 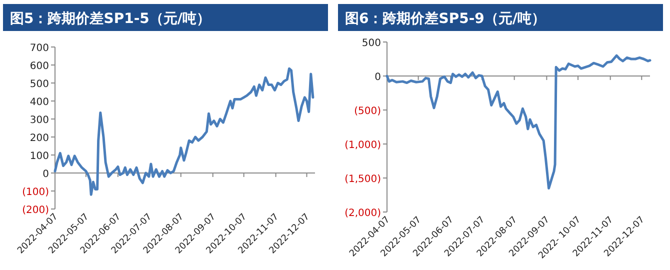 What do you see at coordinates (363, 213) in the screenshot?
I see `y-tick-label: (2,000)` at bounding box center [363, 213].